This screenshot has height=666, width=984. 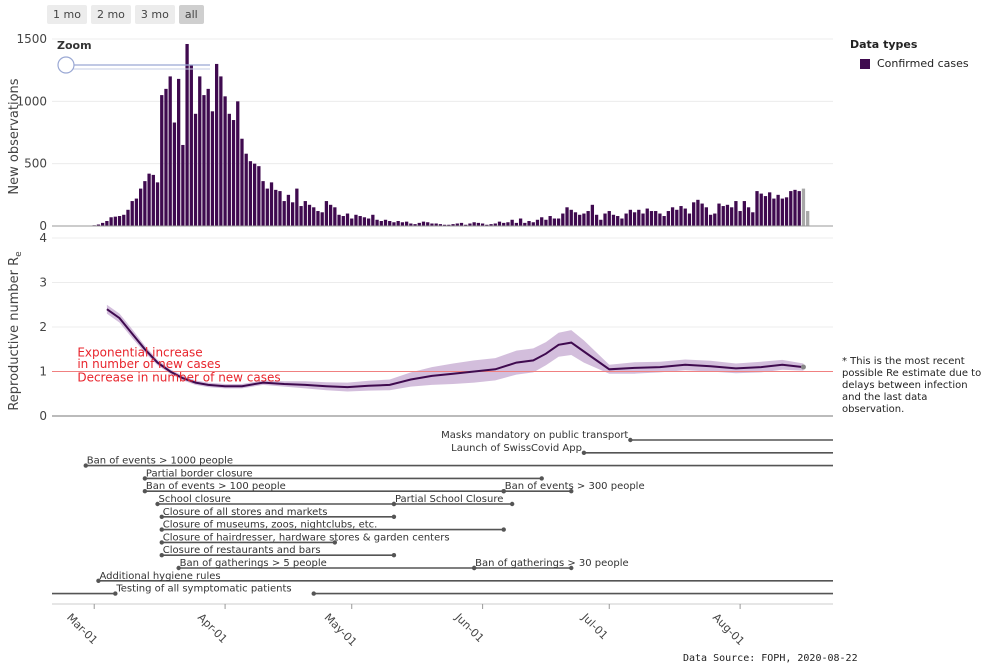 I want to click on re-last-point, so click(x=803, y=367).